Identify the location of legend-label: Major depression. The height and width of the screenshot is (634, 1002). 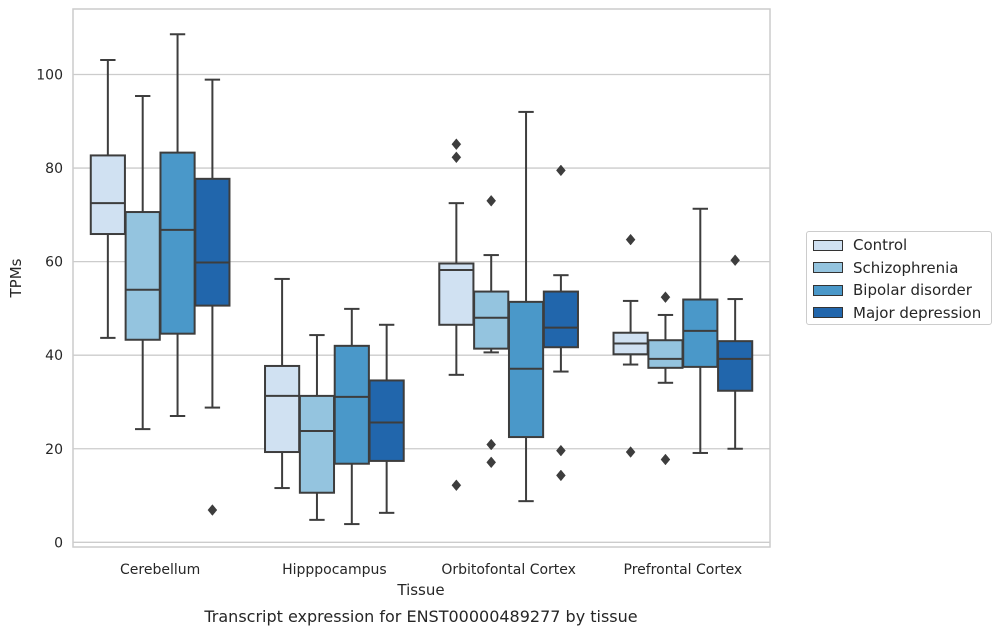
(917, 312).